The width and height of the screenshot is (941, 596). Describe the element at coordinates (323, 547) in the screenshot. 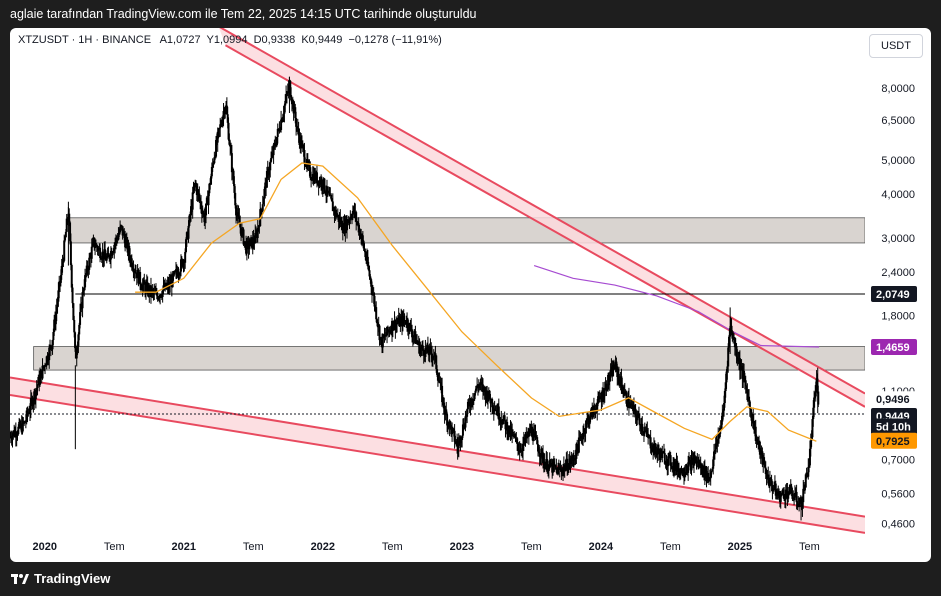

I see `x-tick-label: 2022` at that location.